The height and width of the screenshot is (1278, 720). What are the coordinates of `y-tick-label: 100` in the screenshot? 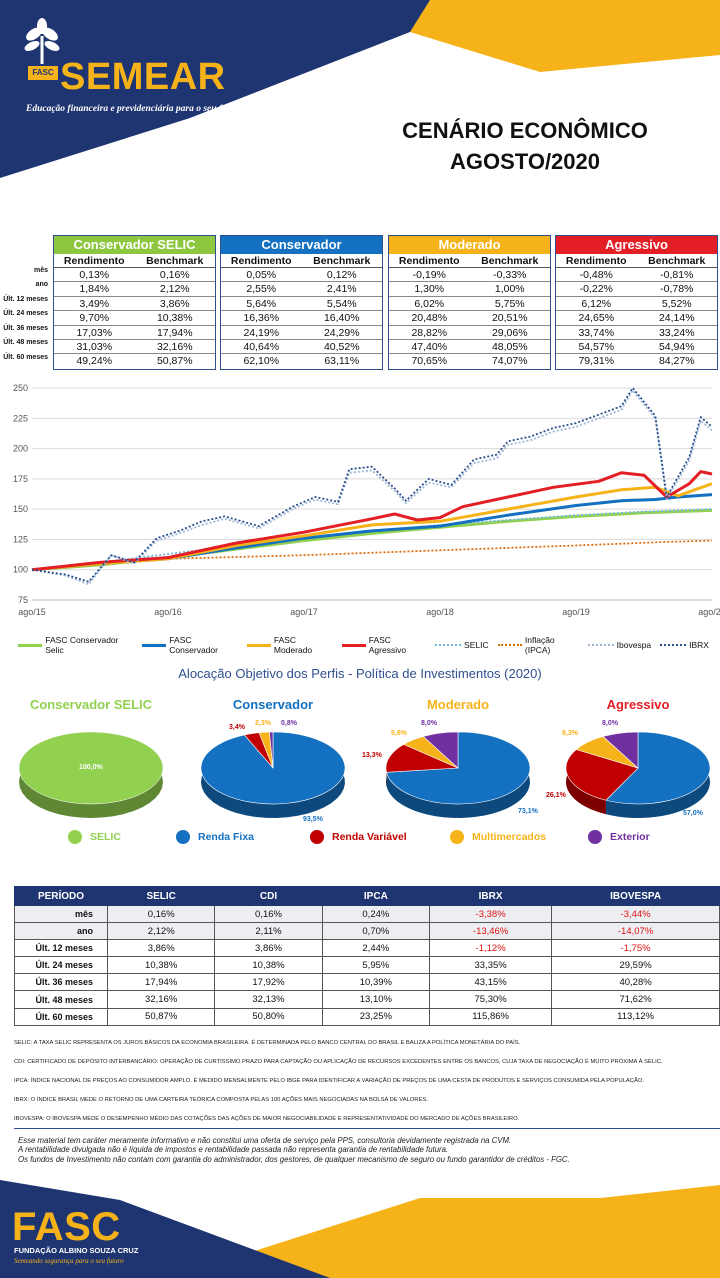 It's located at (20, 570).